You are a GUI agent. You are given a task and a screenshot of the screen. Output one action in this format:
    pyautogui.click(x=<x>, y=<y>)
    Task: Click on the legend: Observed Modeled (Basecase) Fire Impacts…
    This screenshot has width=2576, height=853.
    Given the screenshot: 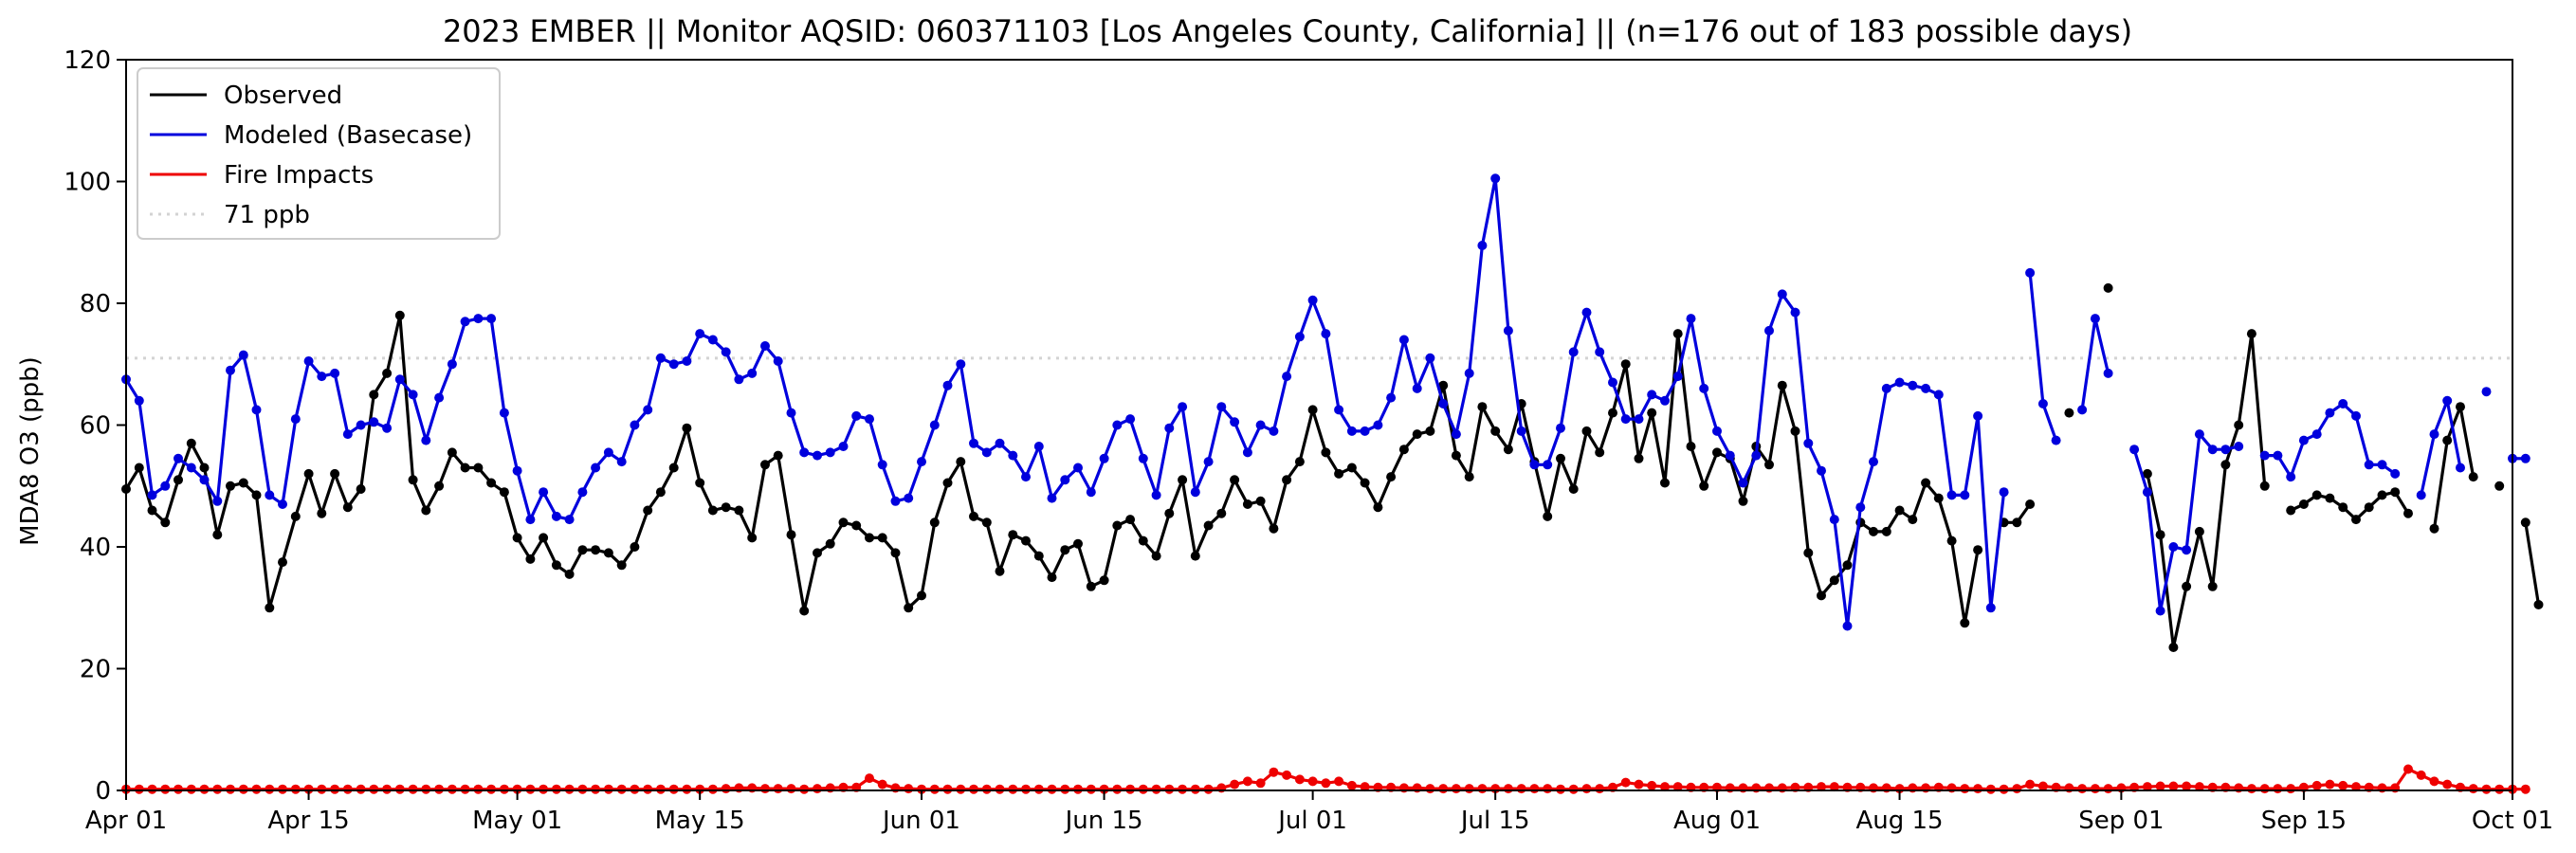 What is the action you would take?
    pyautogui.click(x=319, y=153)
    